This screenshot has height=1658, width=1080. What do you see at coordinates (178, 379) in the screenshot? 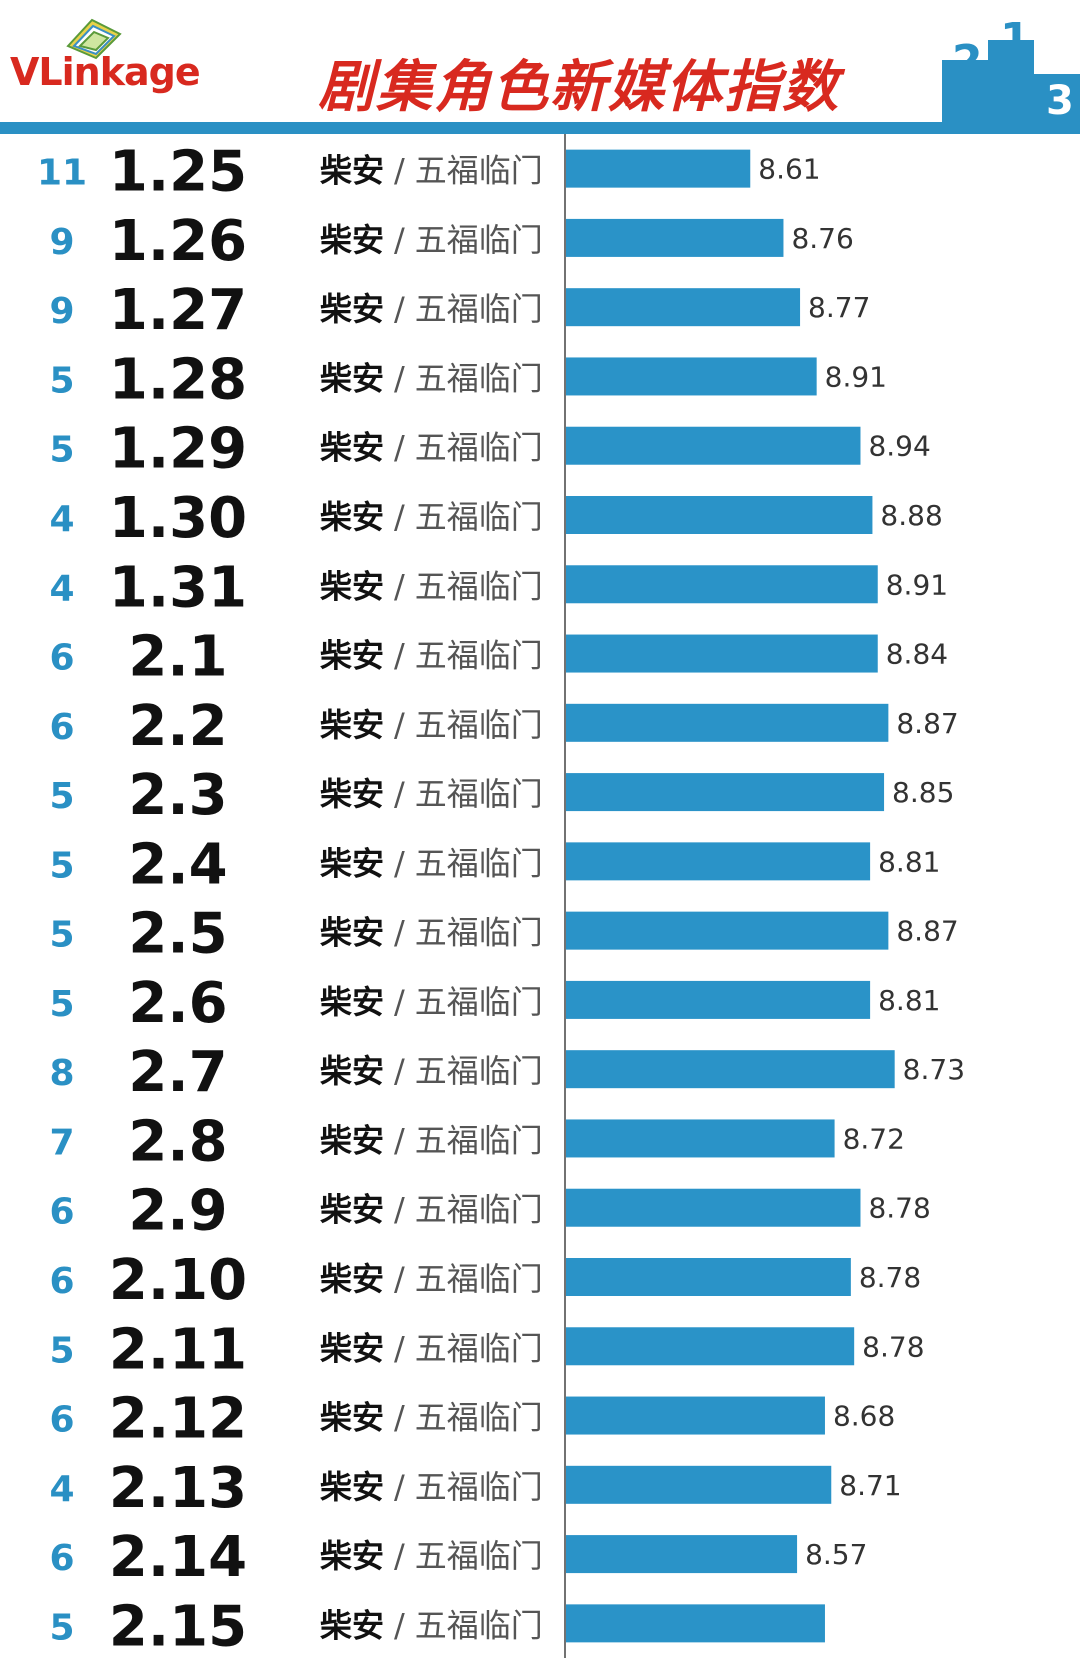
I see `date-label: 1.28` at bounding box center [178, 379].